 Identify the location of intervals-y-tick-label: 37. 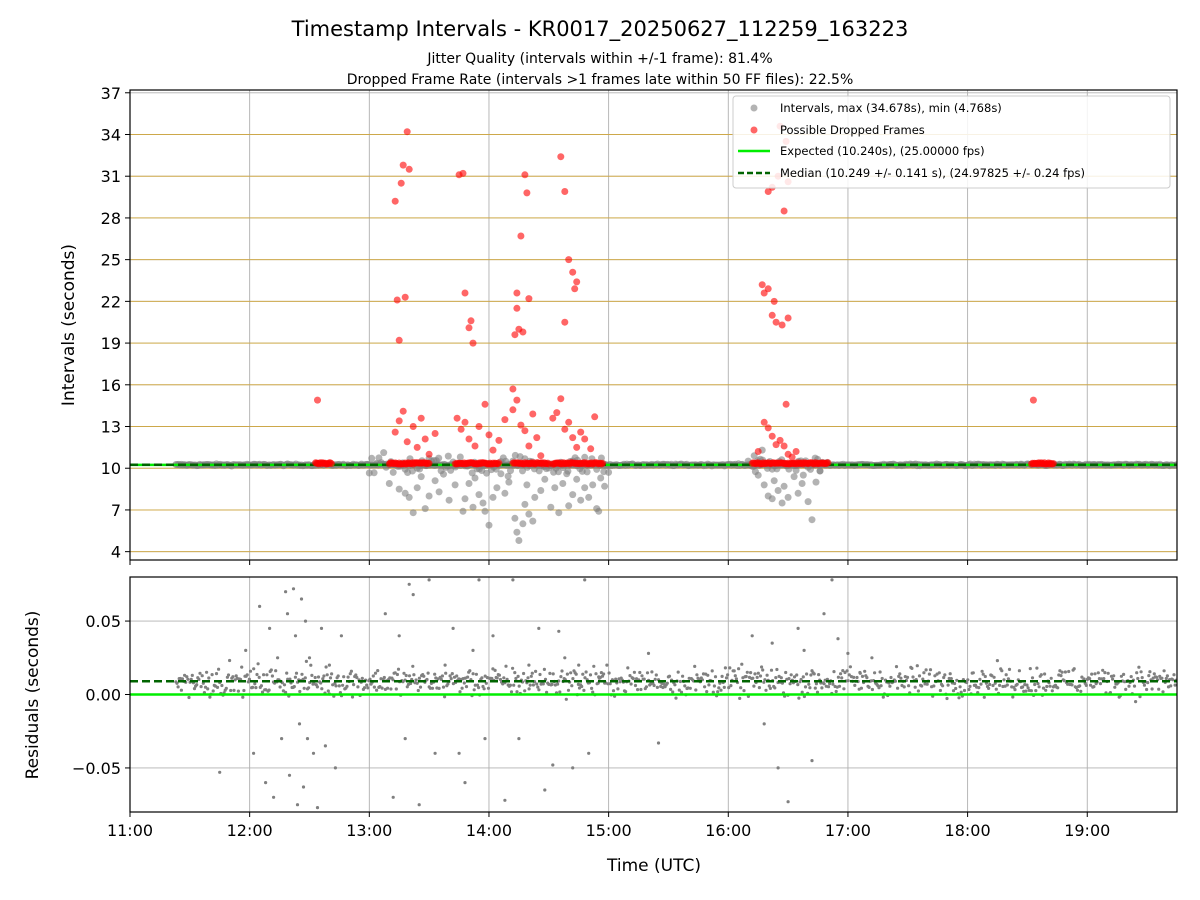
(111, 93).